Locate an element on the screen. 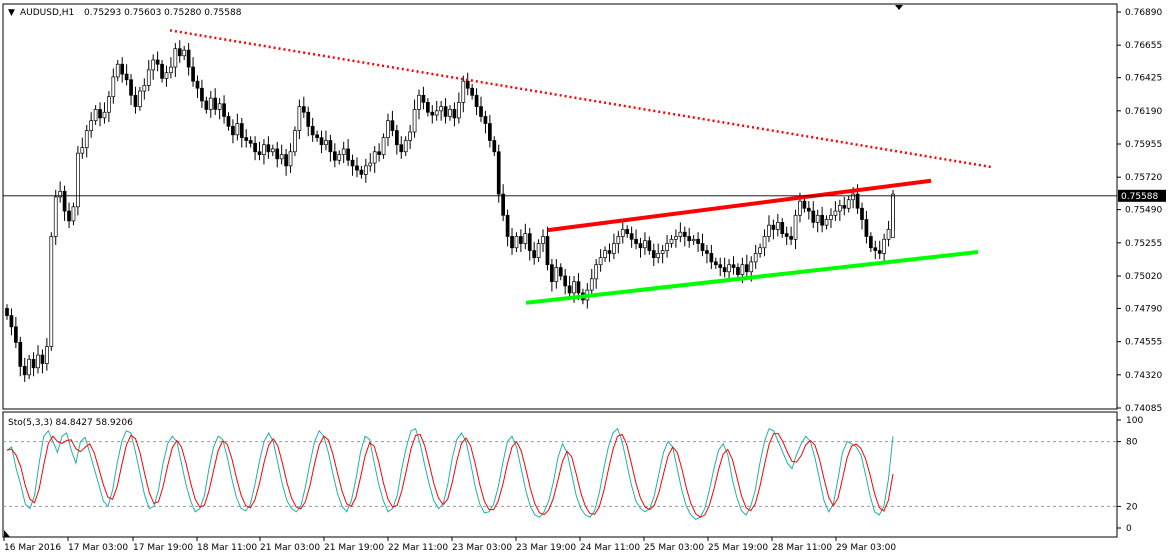  current-price-box is located at coordinates (1142, 195).